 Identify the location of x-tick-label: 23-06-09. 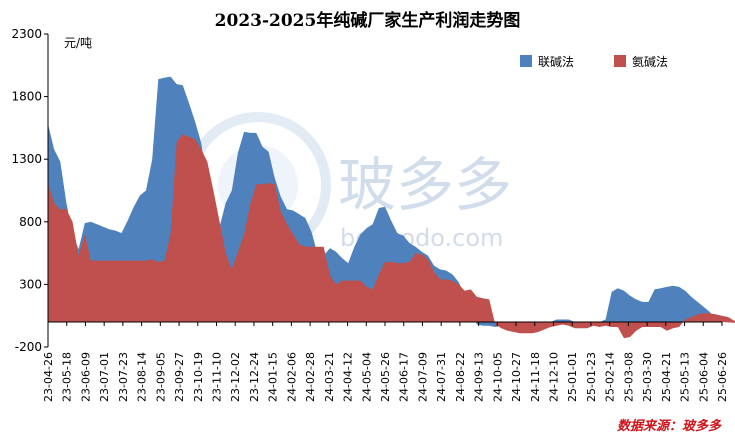
(85, 377).